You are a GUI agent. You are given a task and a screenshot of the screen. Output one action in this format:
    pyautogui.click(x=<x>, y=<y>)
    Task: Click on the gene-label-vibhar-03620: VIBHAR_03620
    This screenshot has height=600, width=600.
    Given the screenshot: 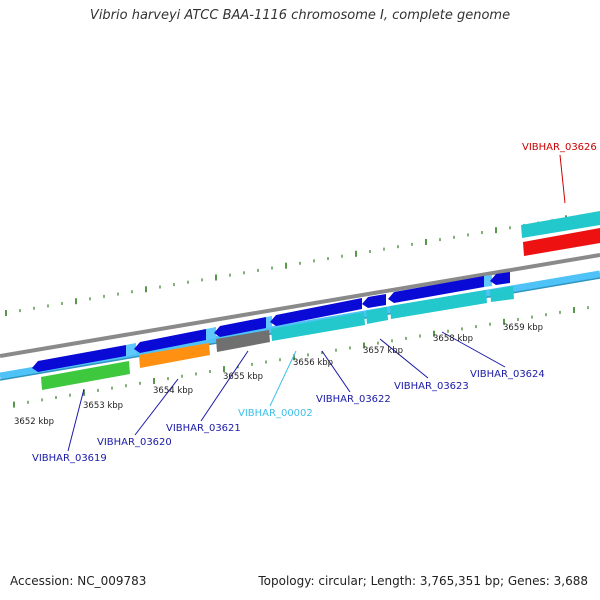 What is the action you would take?
    pyautogui.click(x=134, y=442)
    